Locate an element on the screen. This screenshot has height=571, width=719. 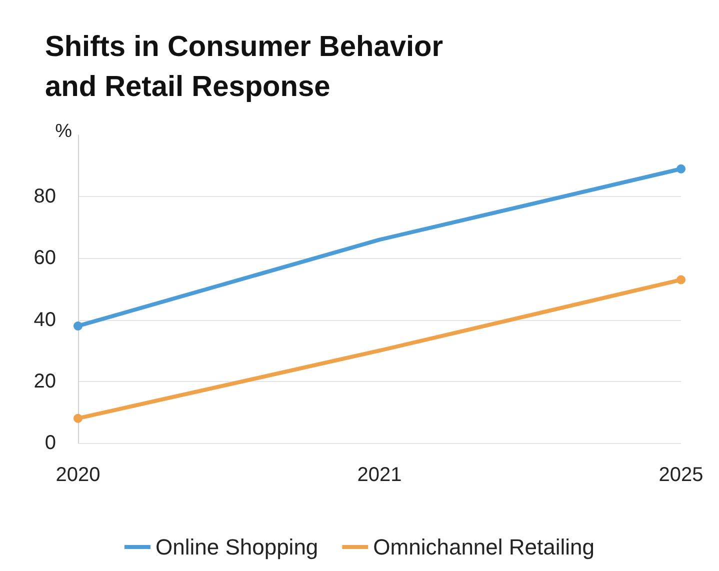
y-tick-label: 80 is located at coordinates (45, 197).